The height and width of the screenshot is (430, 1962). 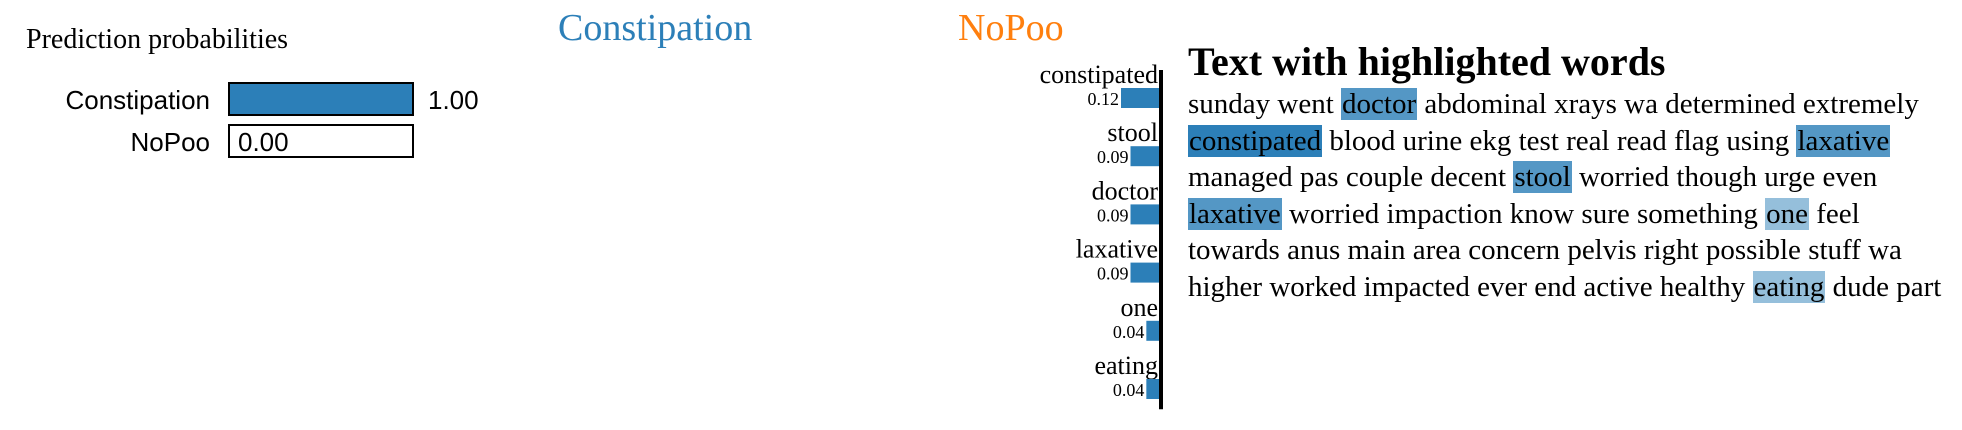 I want to click on prob-value: 1.00, so click(x=453, y=100).